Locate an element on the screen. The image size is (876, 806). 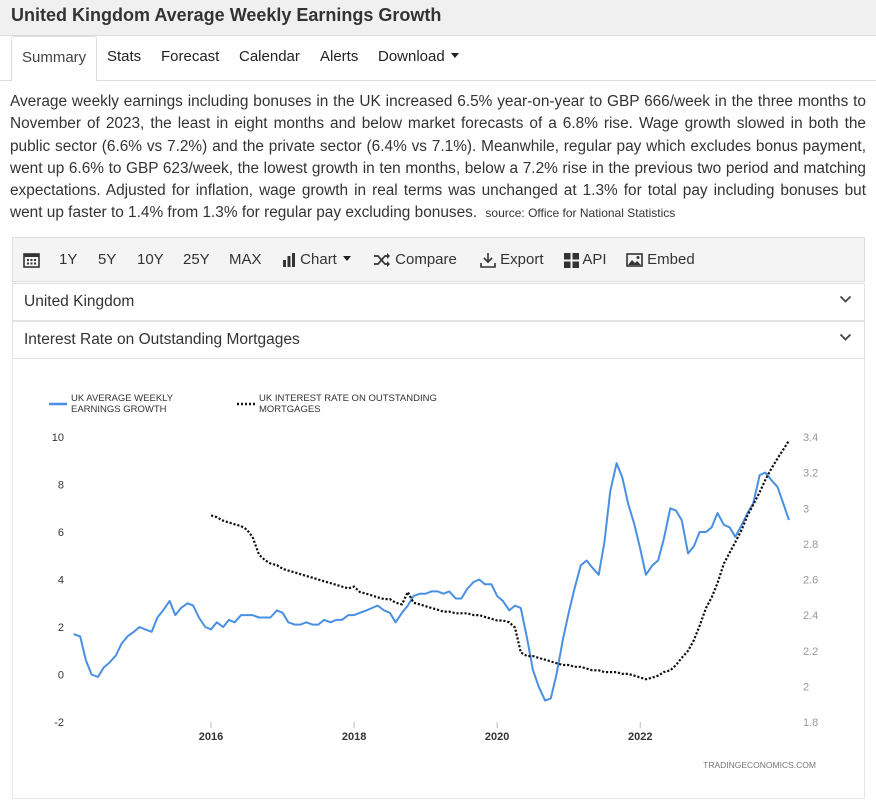
y-left-tick-label: 0 is located at coordinates (61, 676).